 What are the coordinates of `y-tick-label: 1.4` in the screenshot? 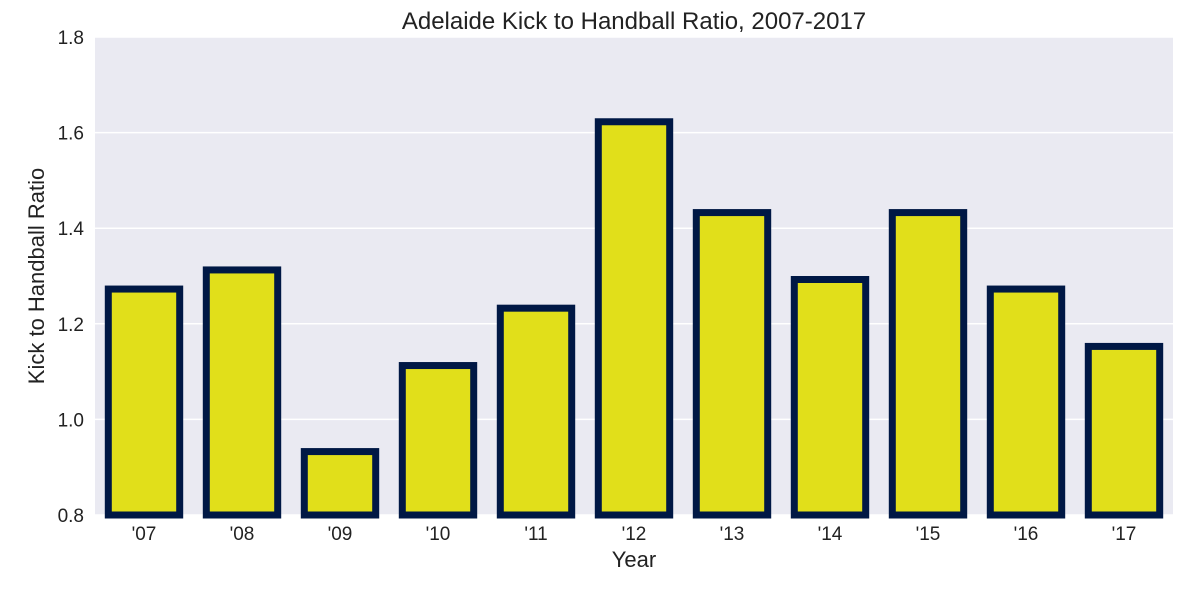 It's located at (71, 229).